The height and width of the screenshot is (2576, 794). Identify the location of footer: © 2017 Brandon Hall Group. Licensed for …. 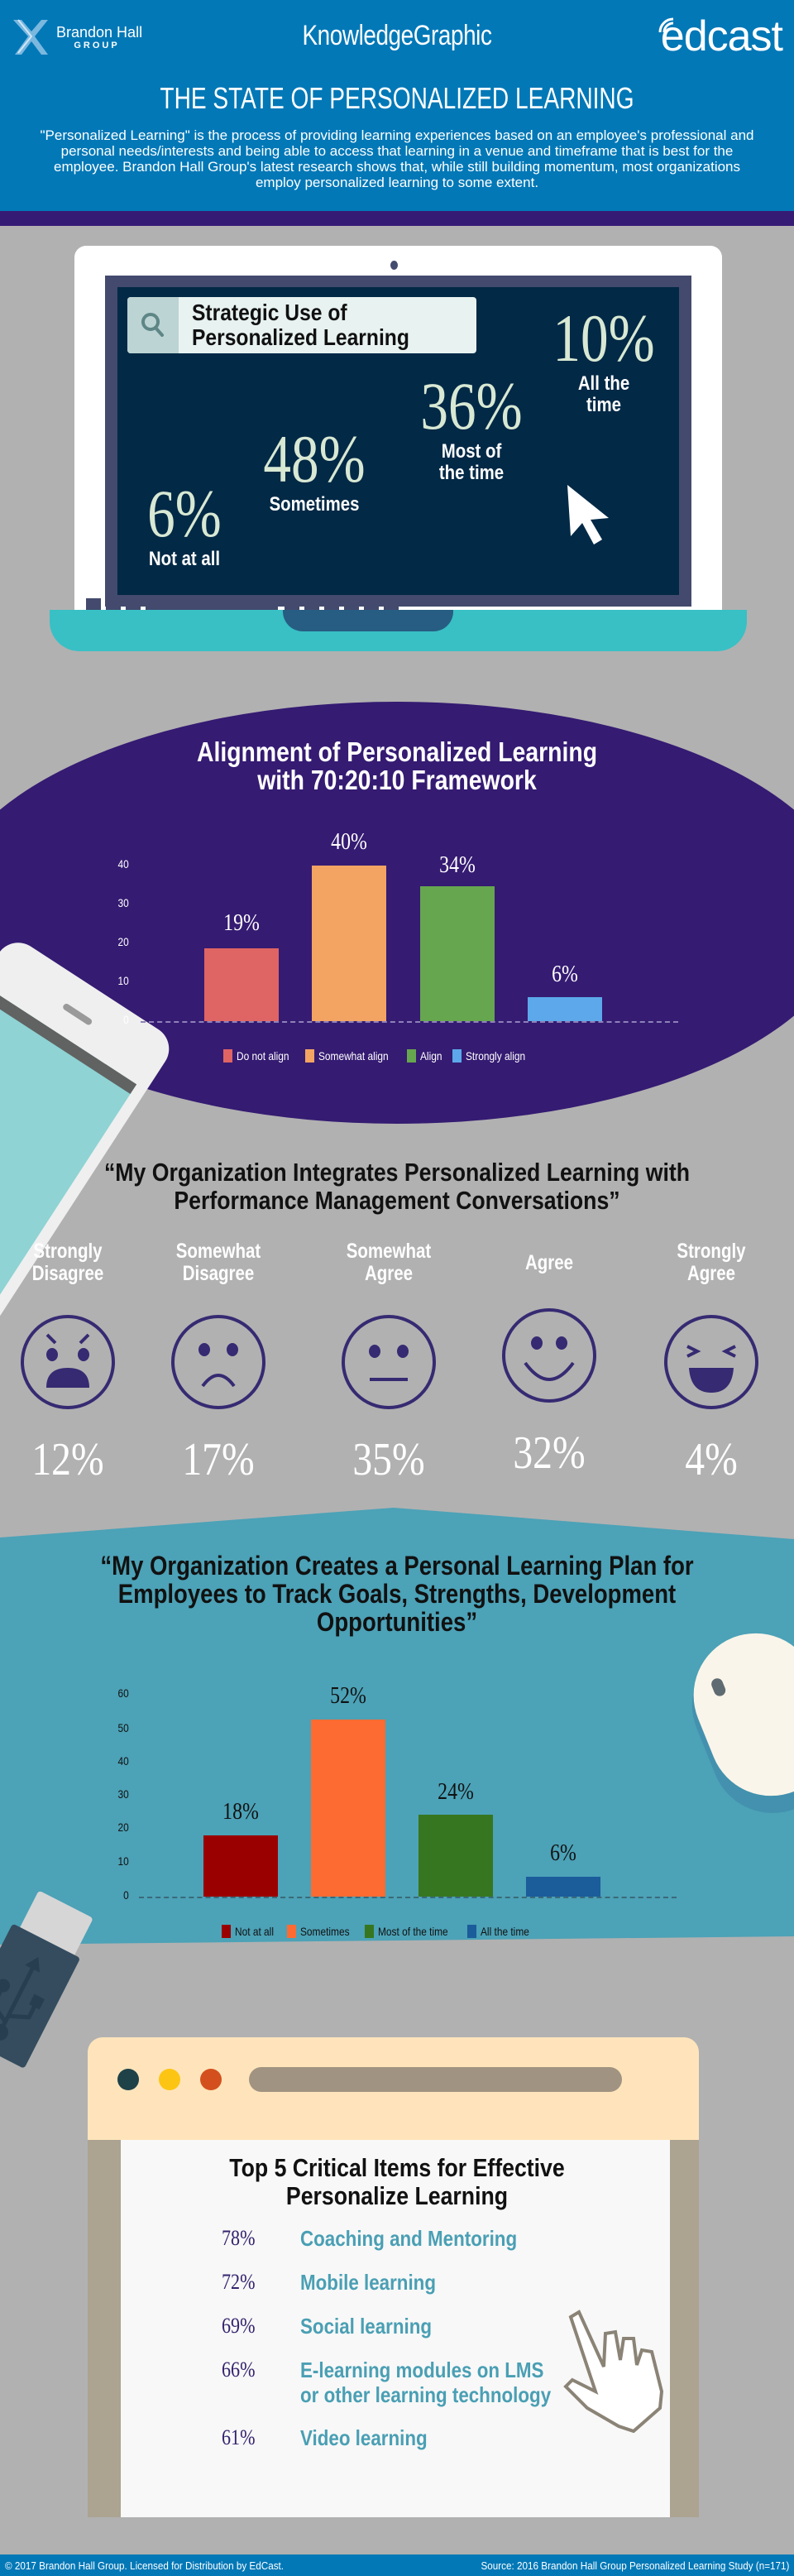
(397, 2565).